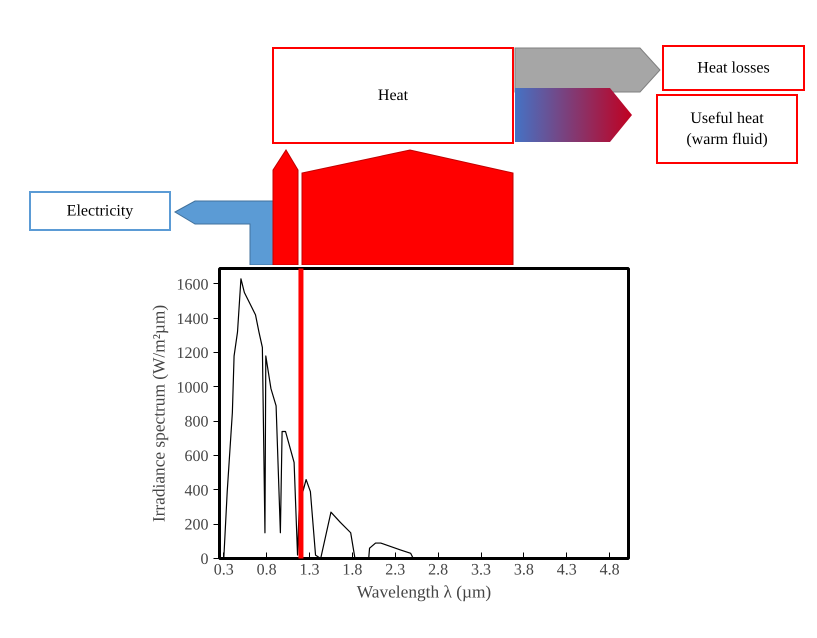 This screenshot has width=817, height=638. Describe the element at coordinates (196, 422) in the screenshot. I see `y-tick-label: 800` at that location.